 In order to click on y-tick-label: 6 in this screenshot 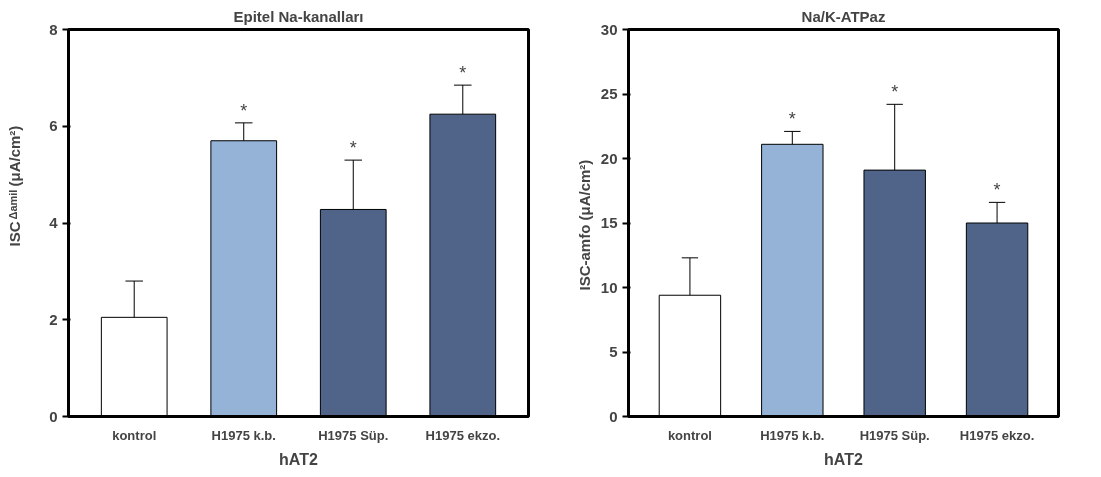, I will do `click(53, 126)`.